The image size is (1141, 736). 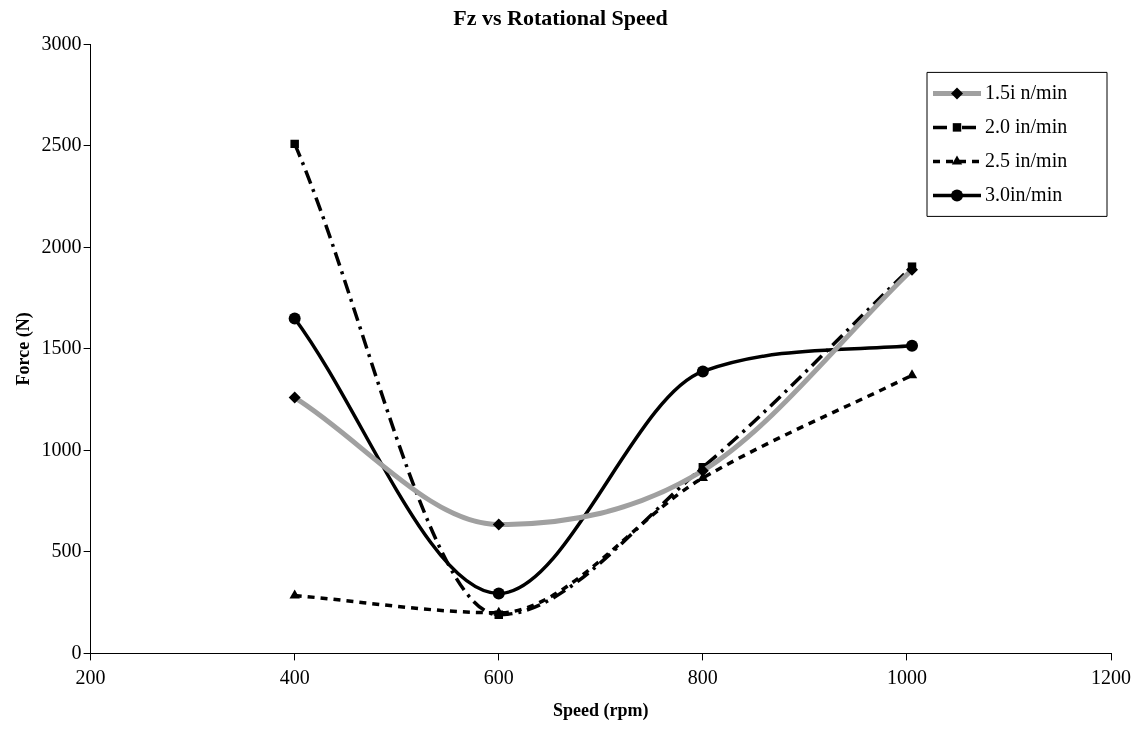 I want to click on chart-title: Fz vs Rotational Speed, so click(x=560, y=17).